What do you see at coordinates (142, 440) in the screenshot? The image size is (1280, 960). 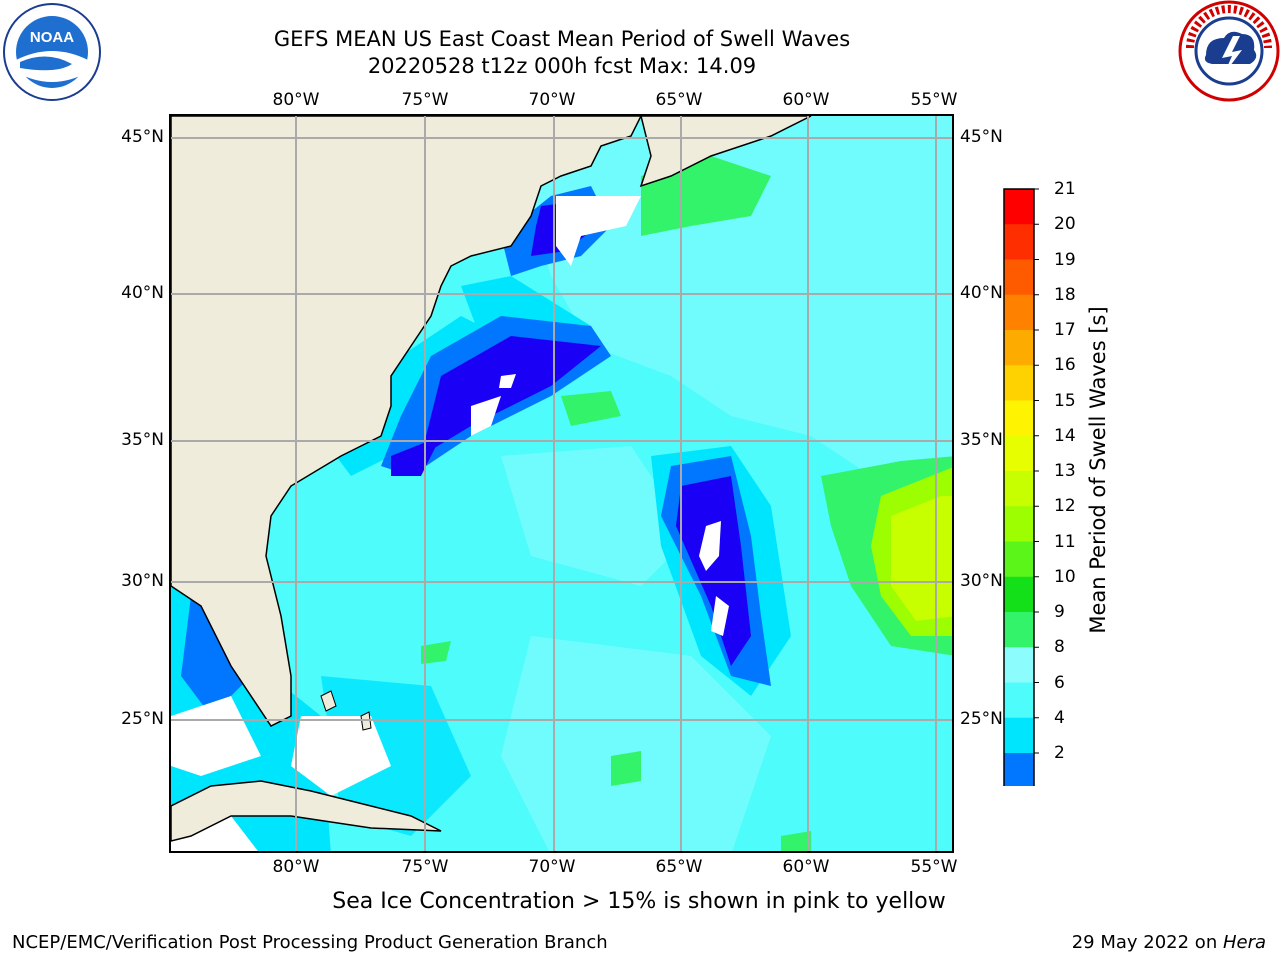 I see `lat-label-left: 35°N` at bounding box center [142, 440].